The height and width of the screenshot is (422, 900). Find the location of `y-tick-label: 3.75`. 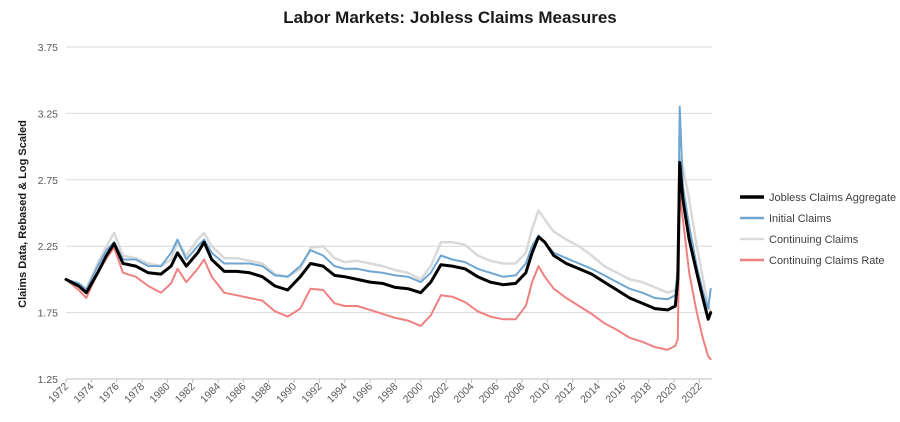

y-tick-label: 3.75 is located at coordinates (48, 48).